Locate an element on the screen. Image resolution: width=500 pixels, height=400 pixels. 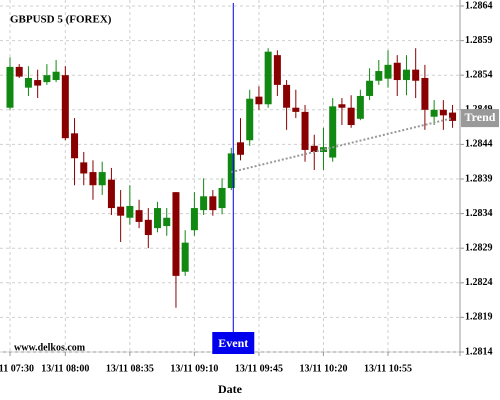
x-tick-label: 13/11 10:20 is located at coordinates (323, 368).